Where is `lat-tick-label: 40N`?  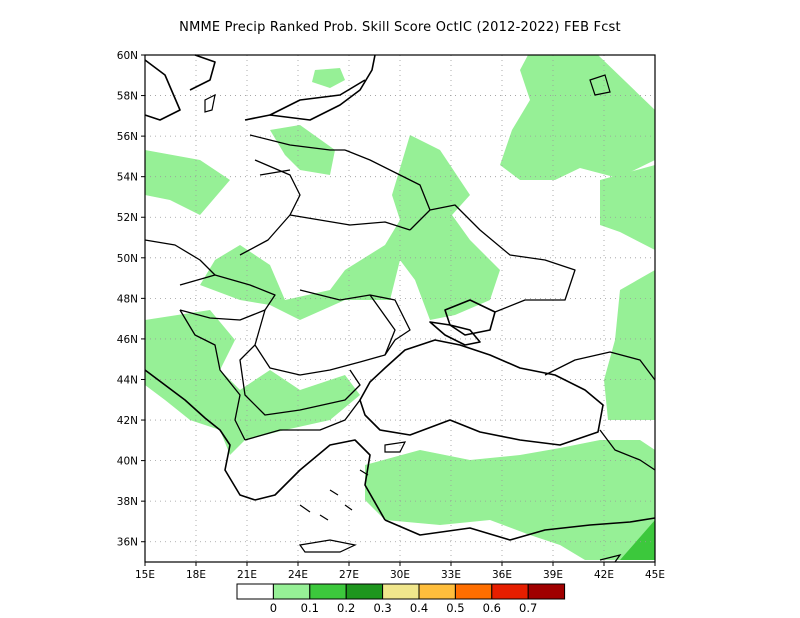 lat-tick-label: 40N is located at coordinates (127, 462).